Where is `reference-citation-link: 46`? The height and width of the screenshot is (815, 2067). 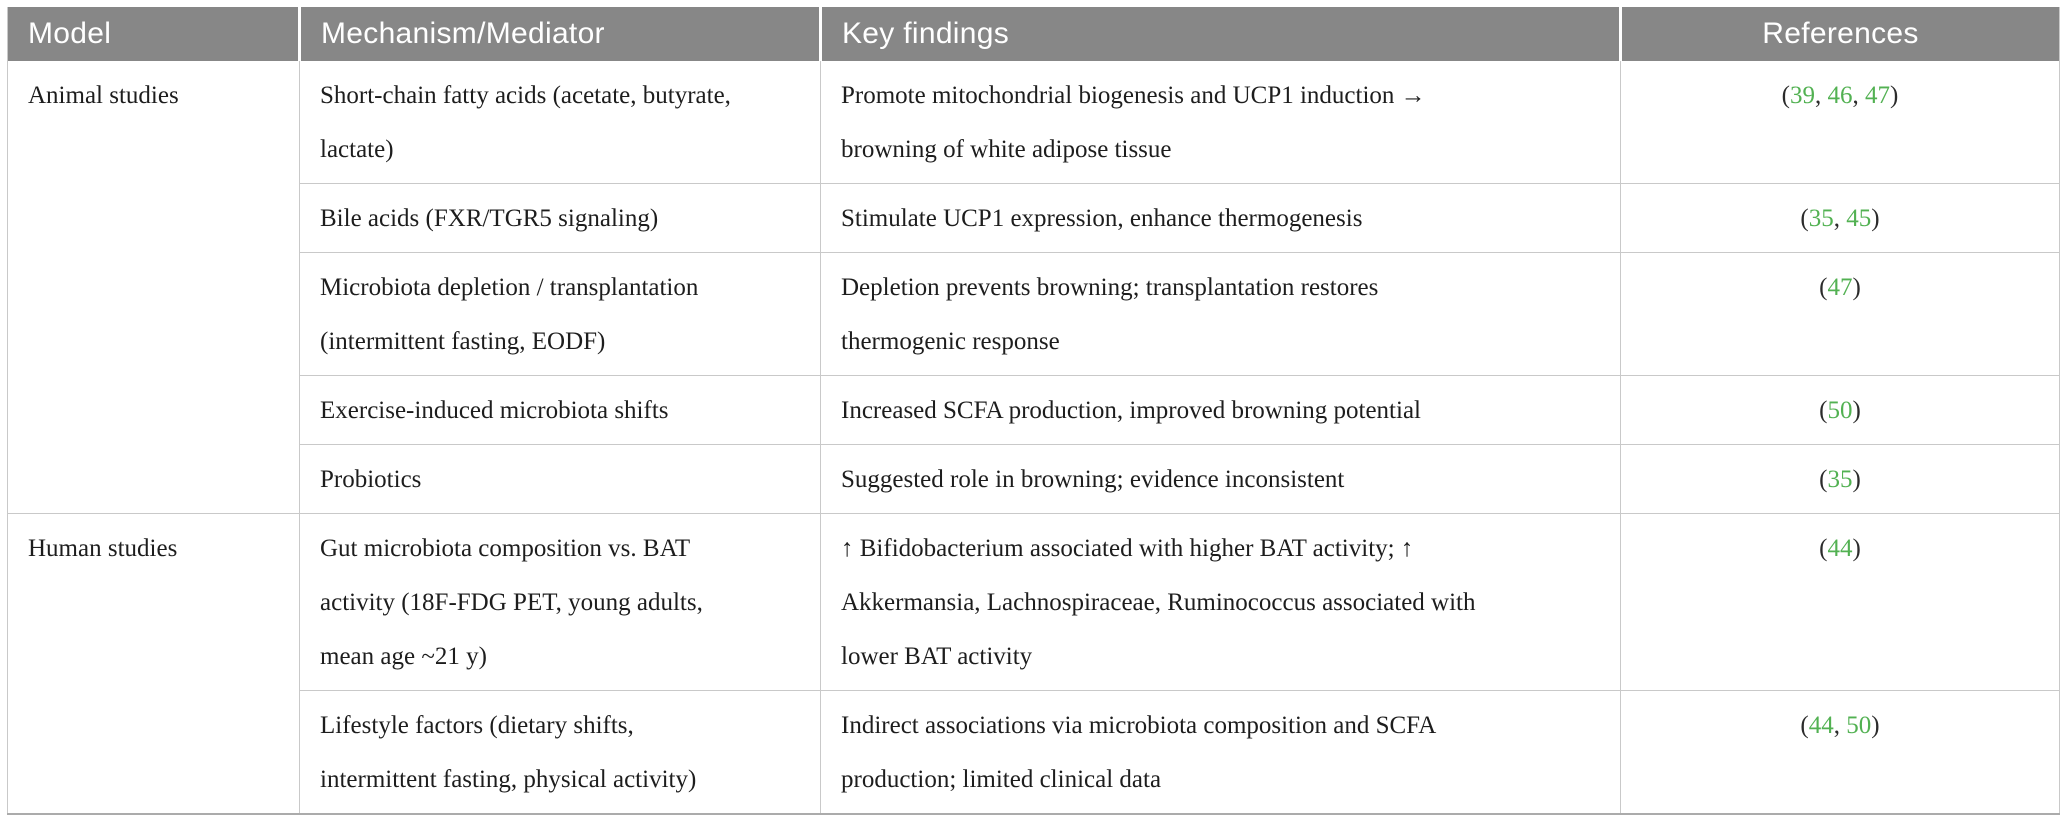 reference-citation-link: 46 is located at coordinates (1840, 95).